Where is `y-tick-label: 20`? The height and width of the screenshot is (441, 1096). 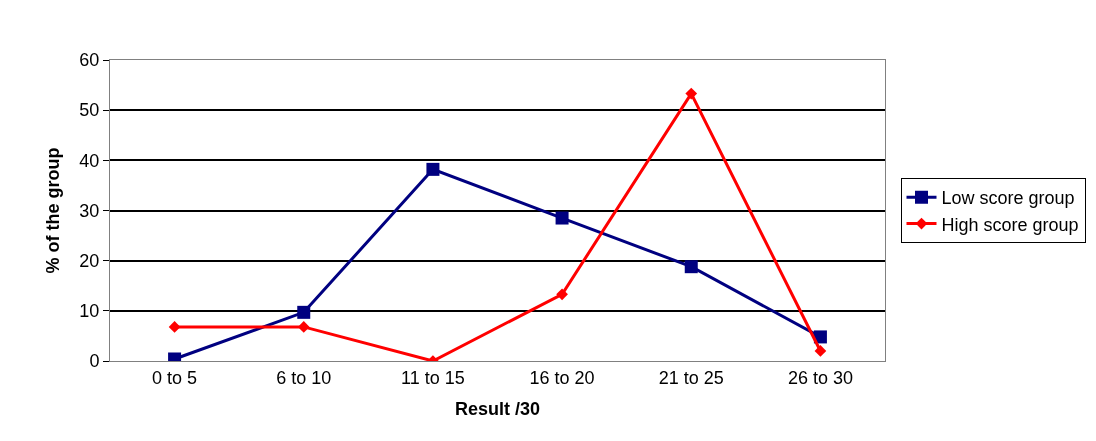
y-tick-label: 20 is located at coordinates (89, 260).